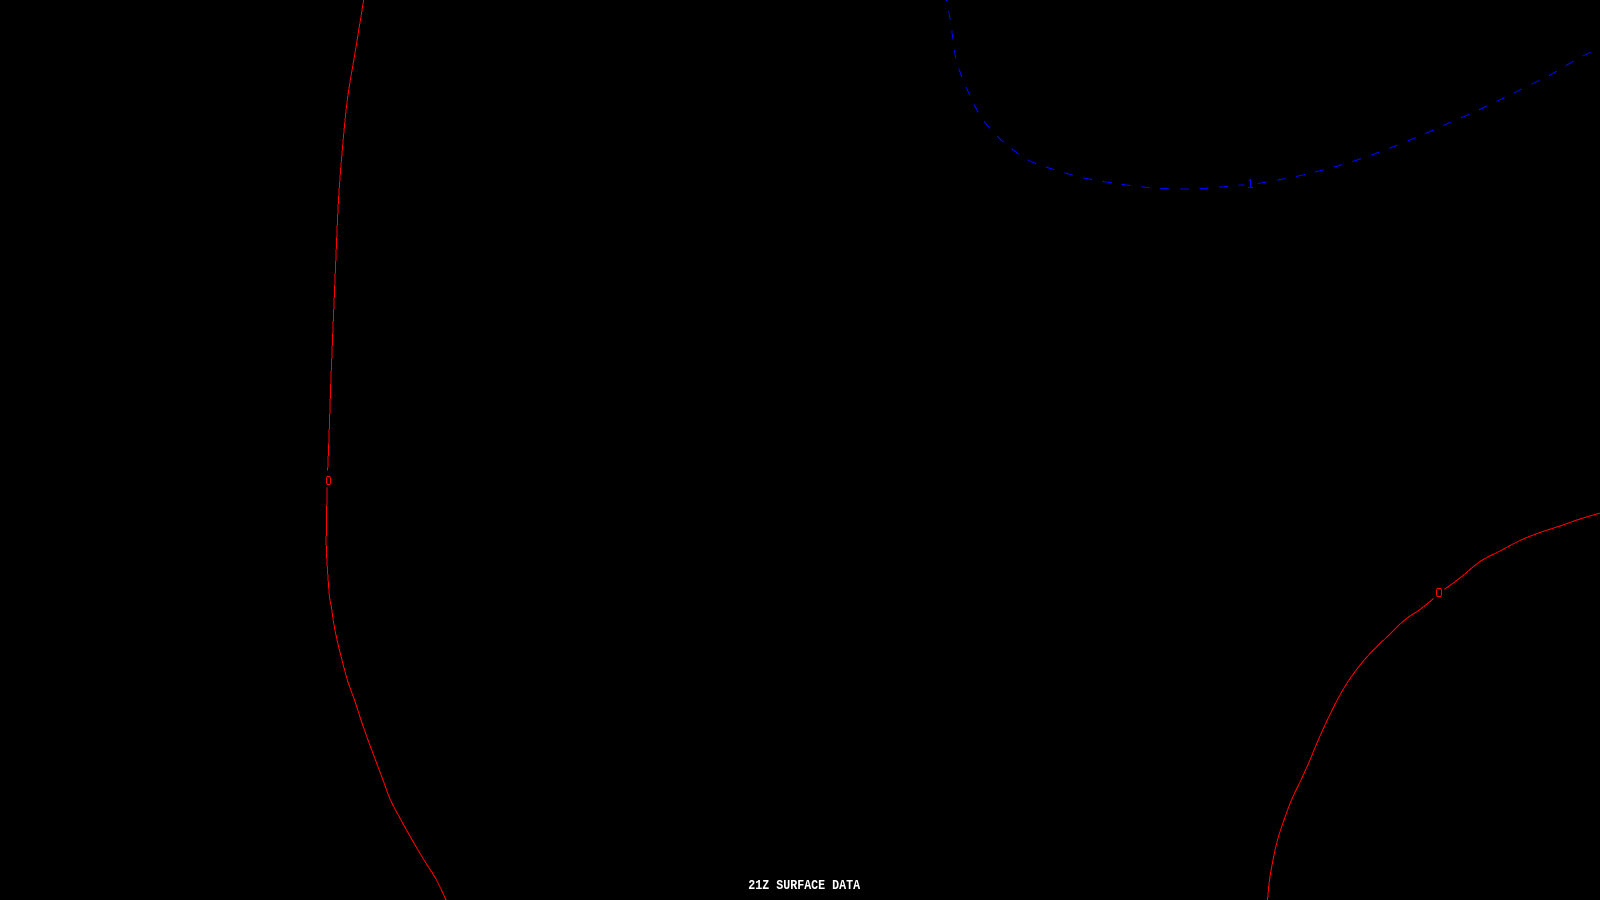 The width and height of the screenshot is (1600, 900). Describe the element at coordinates (804, 886) in the screenshot. I see `svg-text: 21Z SURFACE DATA` at that location.